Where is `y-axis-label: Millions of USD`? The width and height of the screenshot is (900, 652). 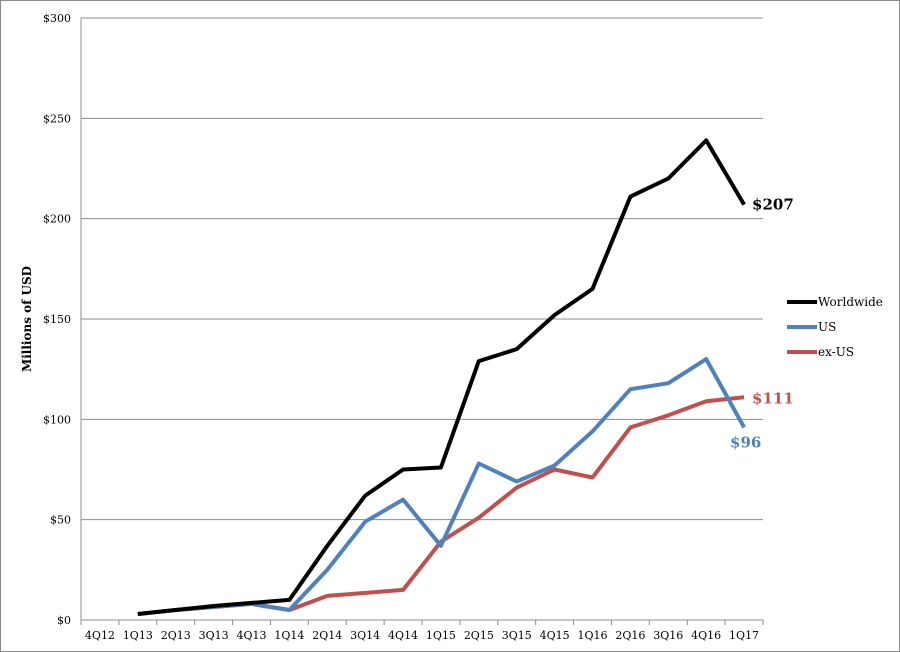
y-axis-label: Millions of USD is located at coordinates (27, 319).